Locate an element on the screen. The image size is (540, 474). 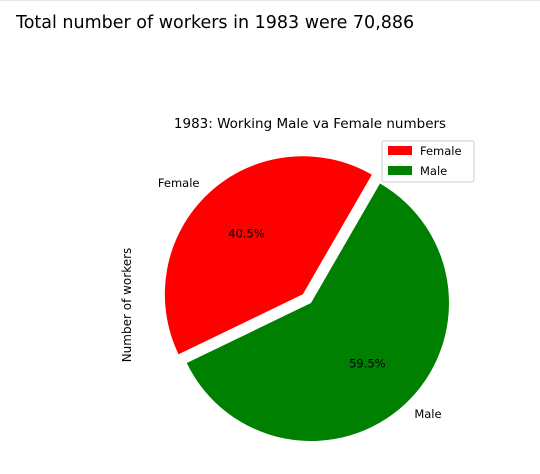
legend-swatch-female is located at coordinates (400, 150).